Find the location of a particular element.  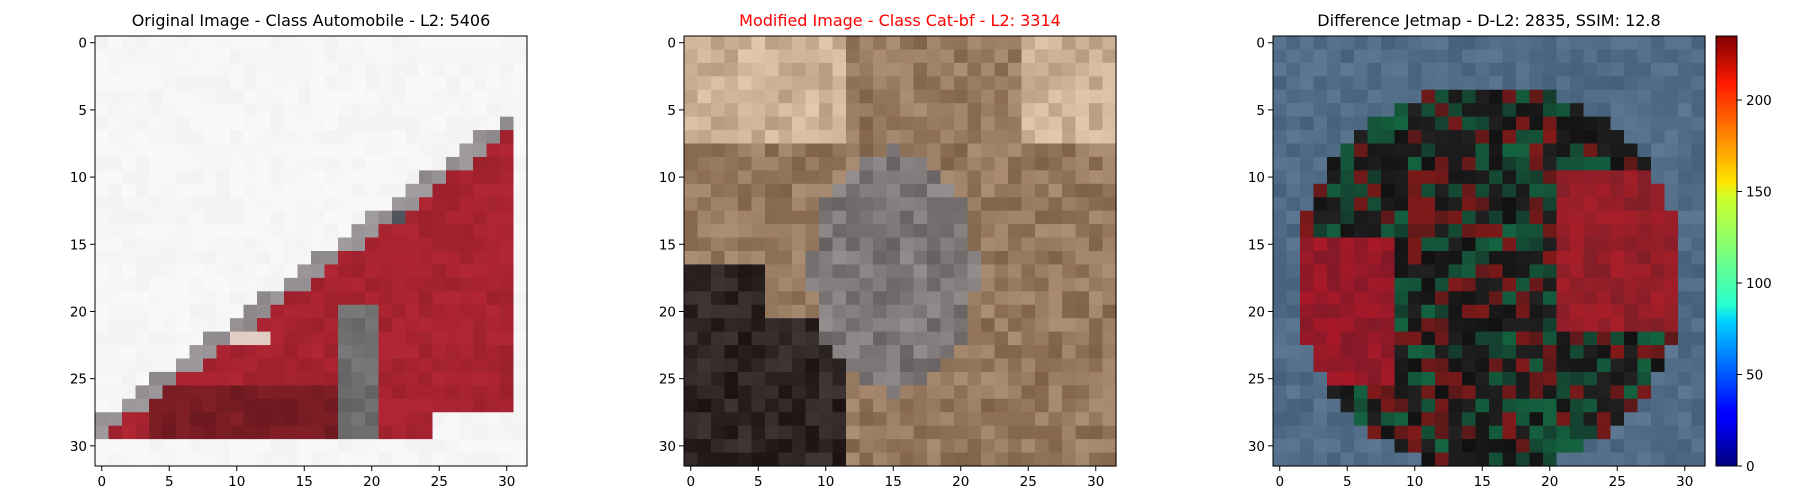

y-tick-label: 25 is located at coordinates (78, 380).